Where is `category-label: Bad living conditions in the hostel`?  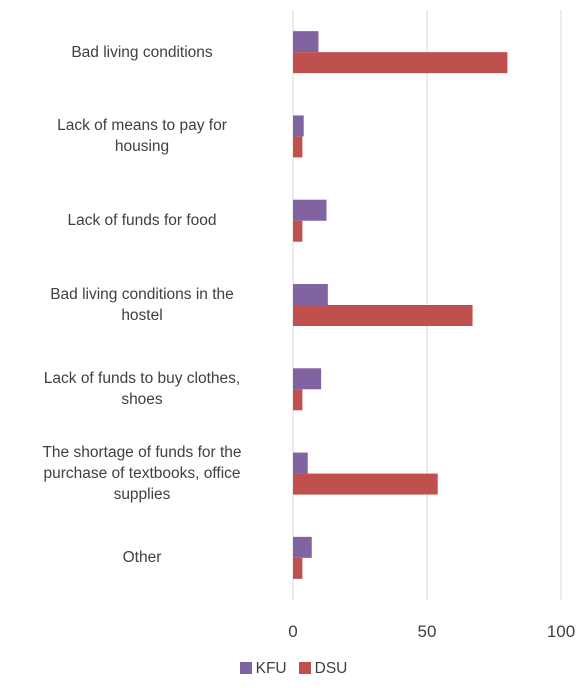 category-label: Bad living conditions in the hostel is located at coordinates (142, 305).